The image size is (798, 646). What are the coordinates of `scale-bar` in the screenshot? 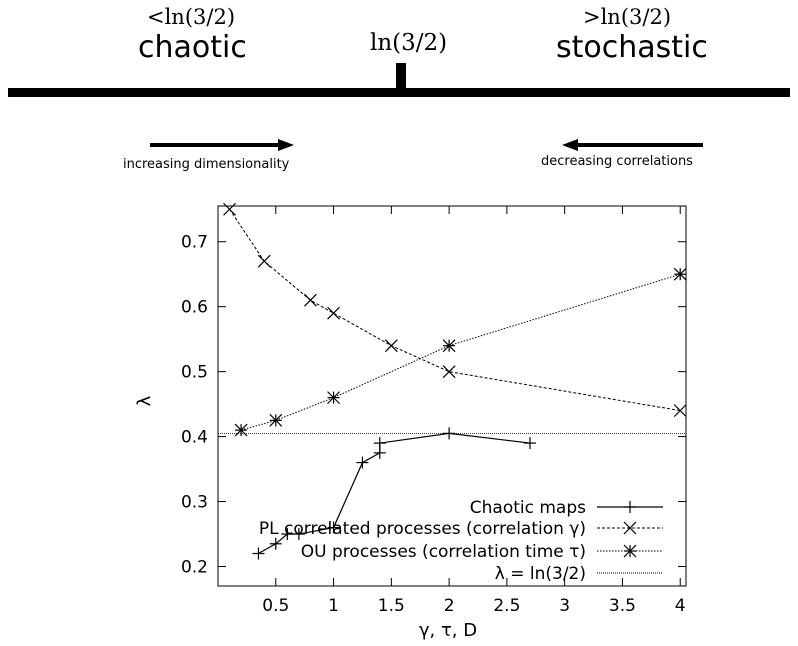 It's located at (399, 92).